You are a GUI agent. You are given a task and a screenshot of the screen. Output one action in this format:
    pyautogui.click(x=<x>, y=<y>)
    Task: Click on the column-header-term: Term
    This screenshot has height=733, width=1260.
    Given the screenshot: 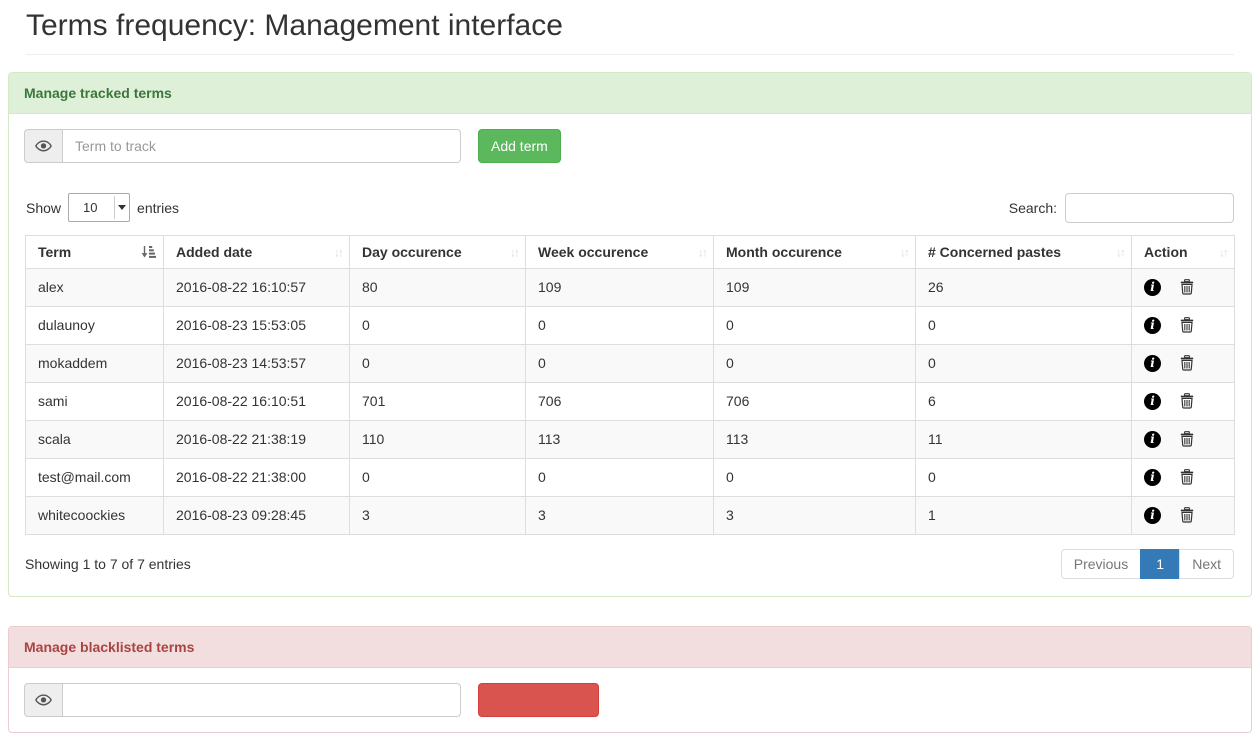 What is the action you would take?
    pyautogui.click(x=94, y=251)
    